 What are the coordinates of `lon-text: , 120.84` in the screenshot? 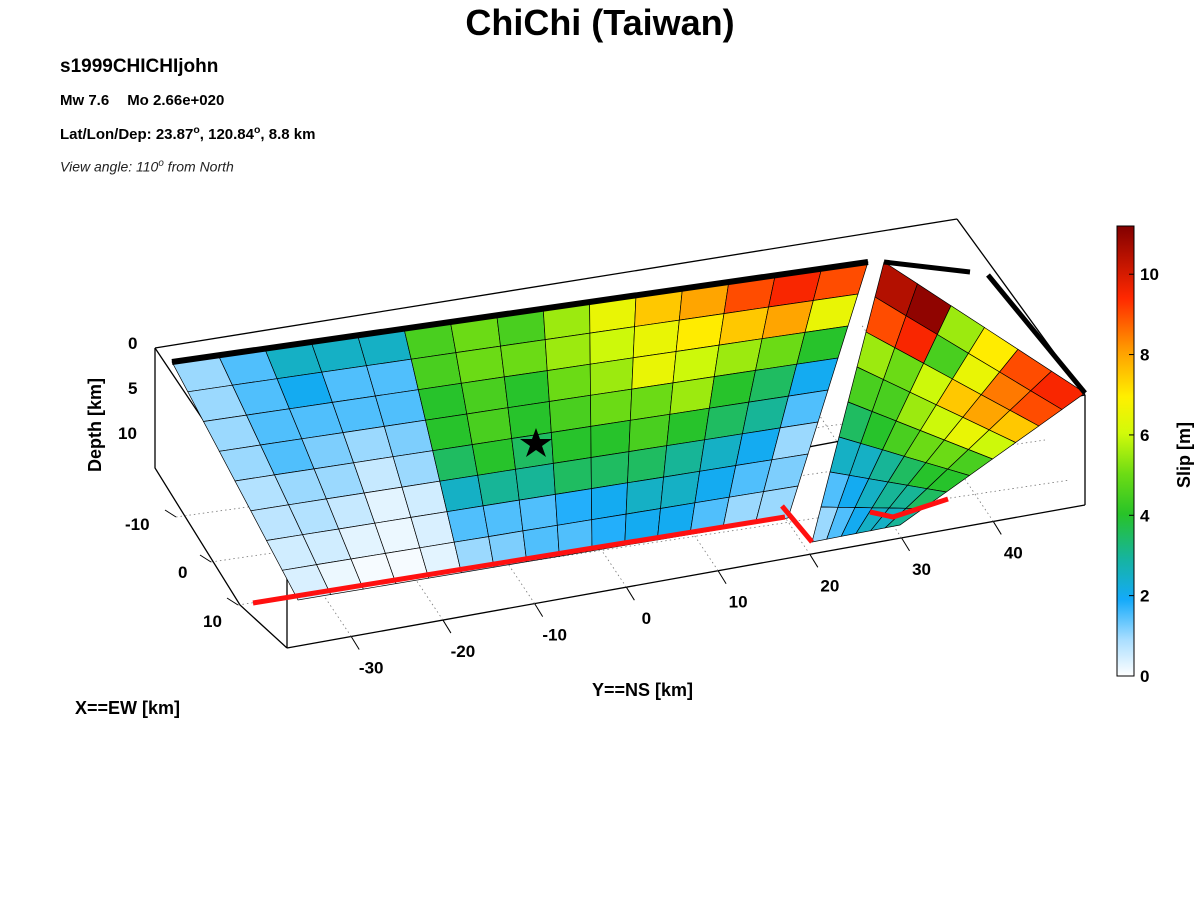 It's located at (226, 134).